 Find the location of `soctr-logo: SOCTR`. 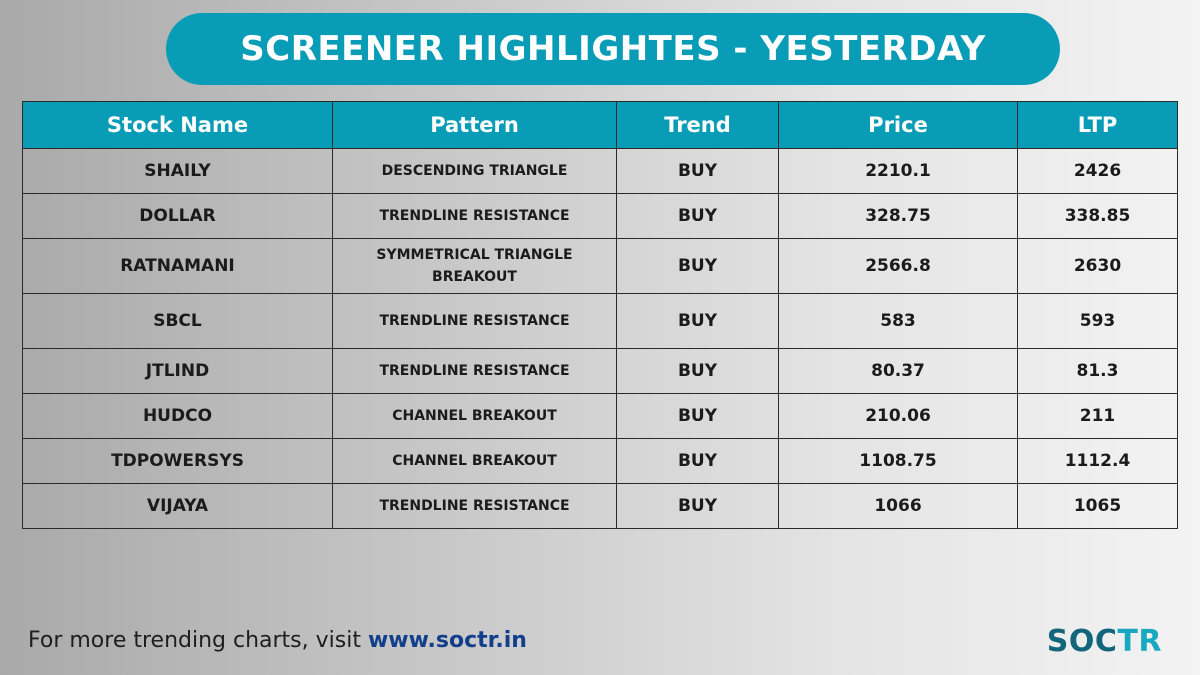

soctr-logo: SOCTR is located at coordinates (1104, 641).